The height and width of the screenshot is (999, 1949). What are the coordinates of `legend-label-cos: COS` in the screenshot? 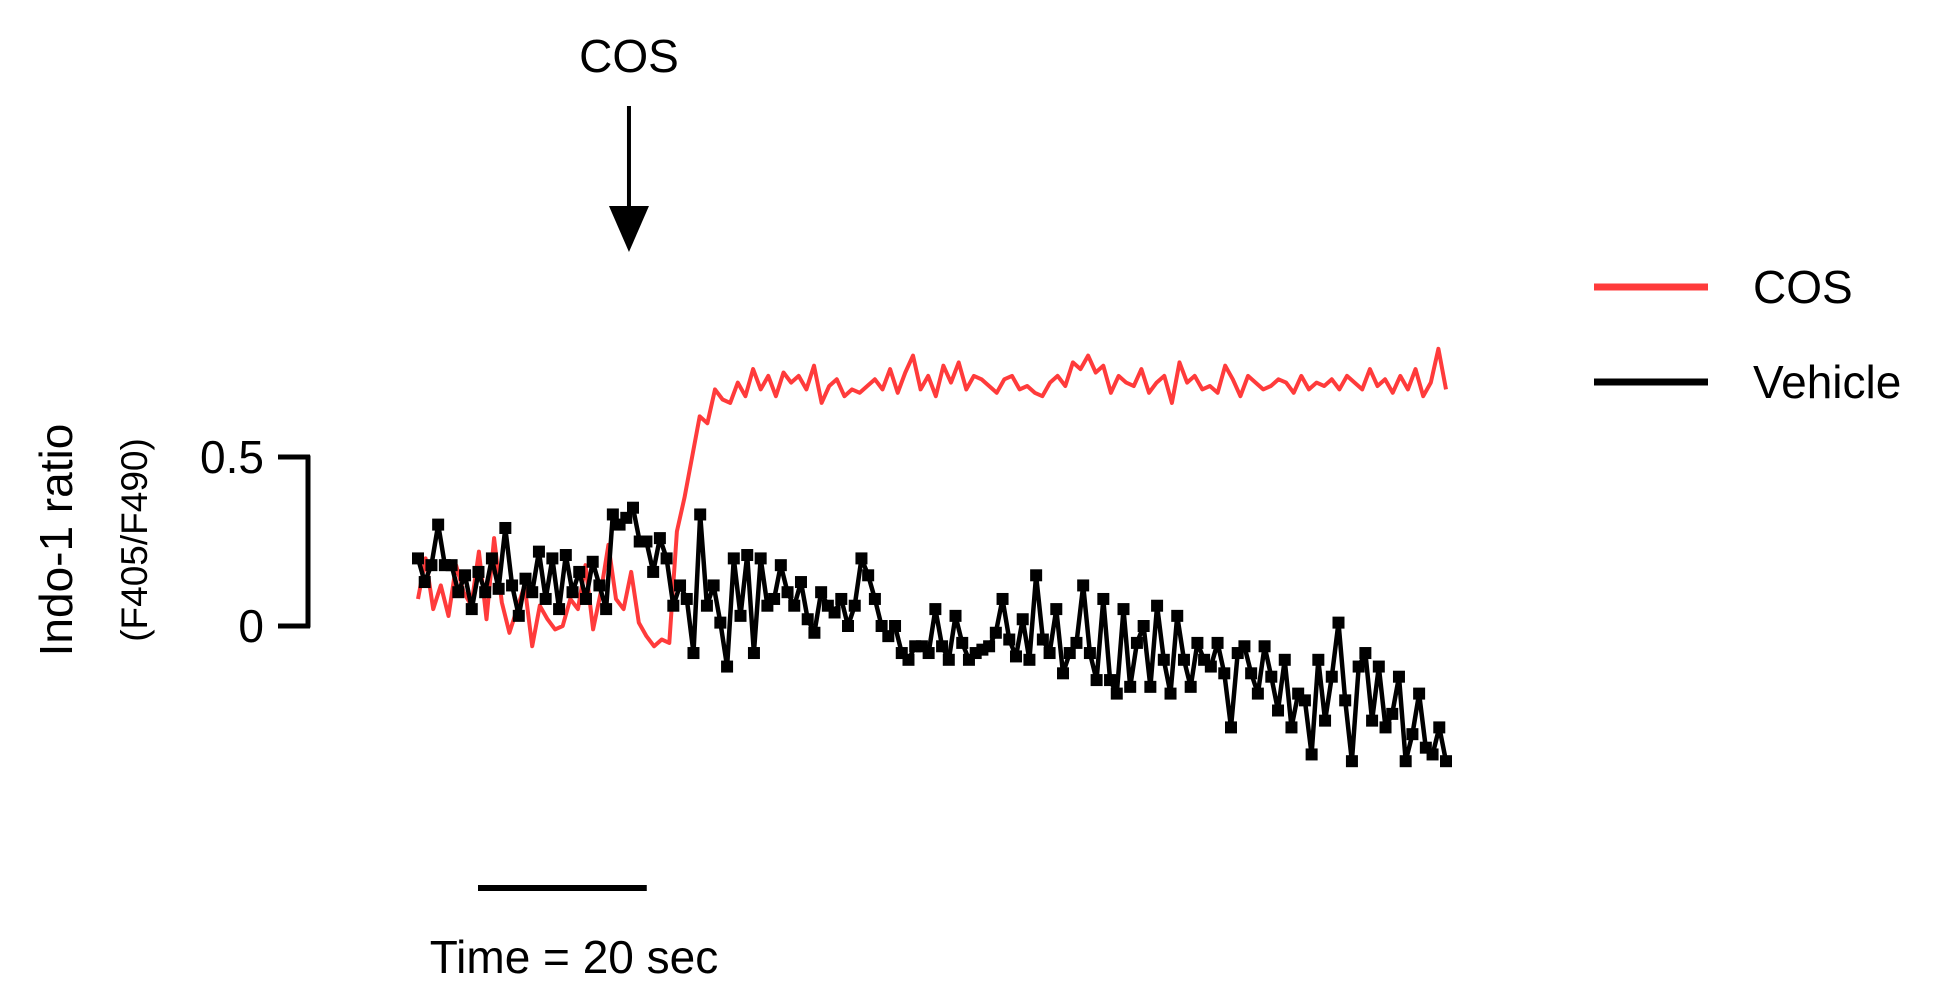 It's located at (1803, 287).